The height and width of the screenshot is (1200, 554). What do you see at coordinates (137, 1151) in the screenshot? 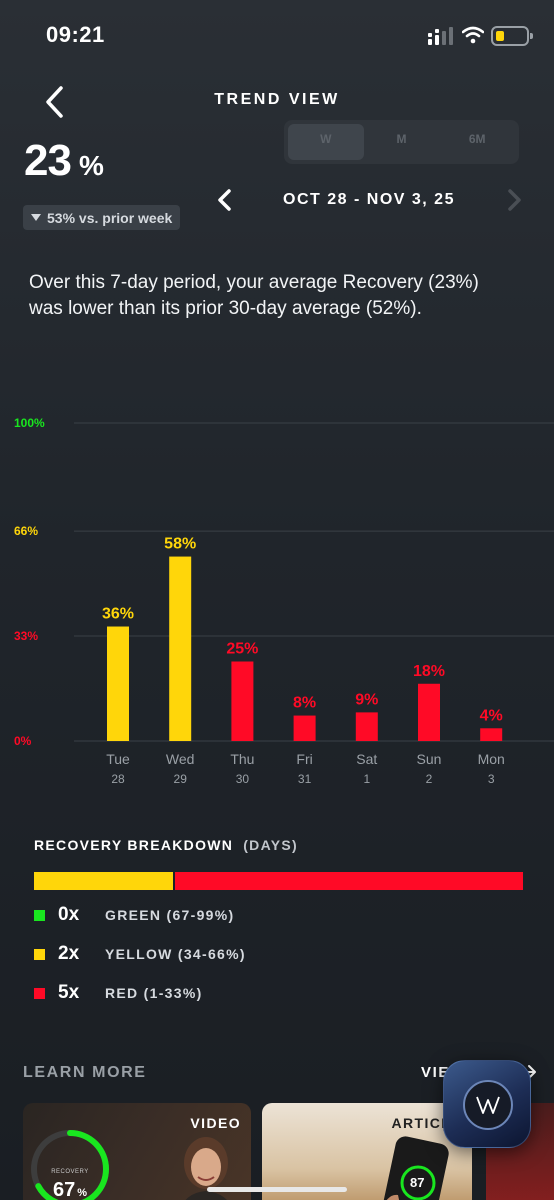
I see `video-card: RECOVERY 67% VIDEO` at bounding box center [137, 1151].